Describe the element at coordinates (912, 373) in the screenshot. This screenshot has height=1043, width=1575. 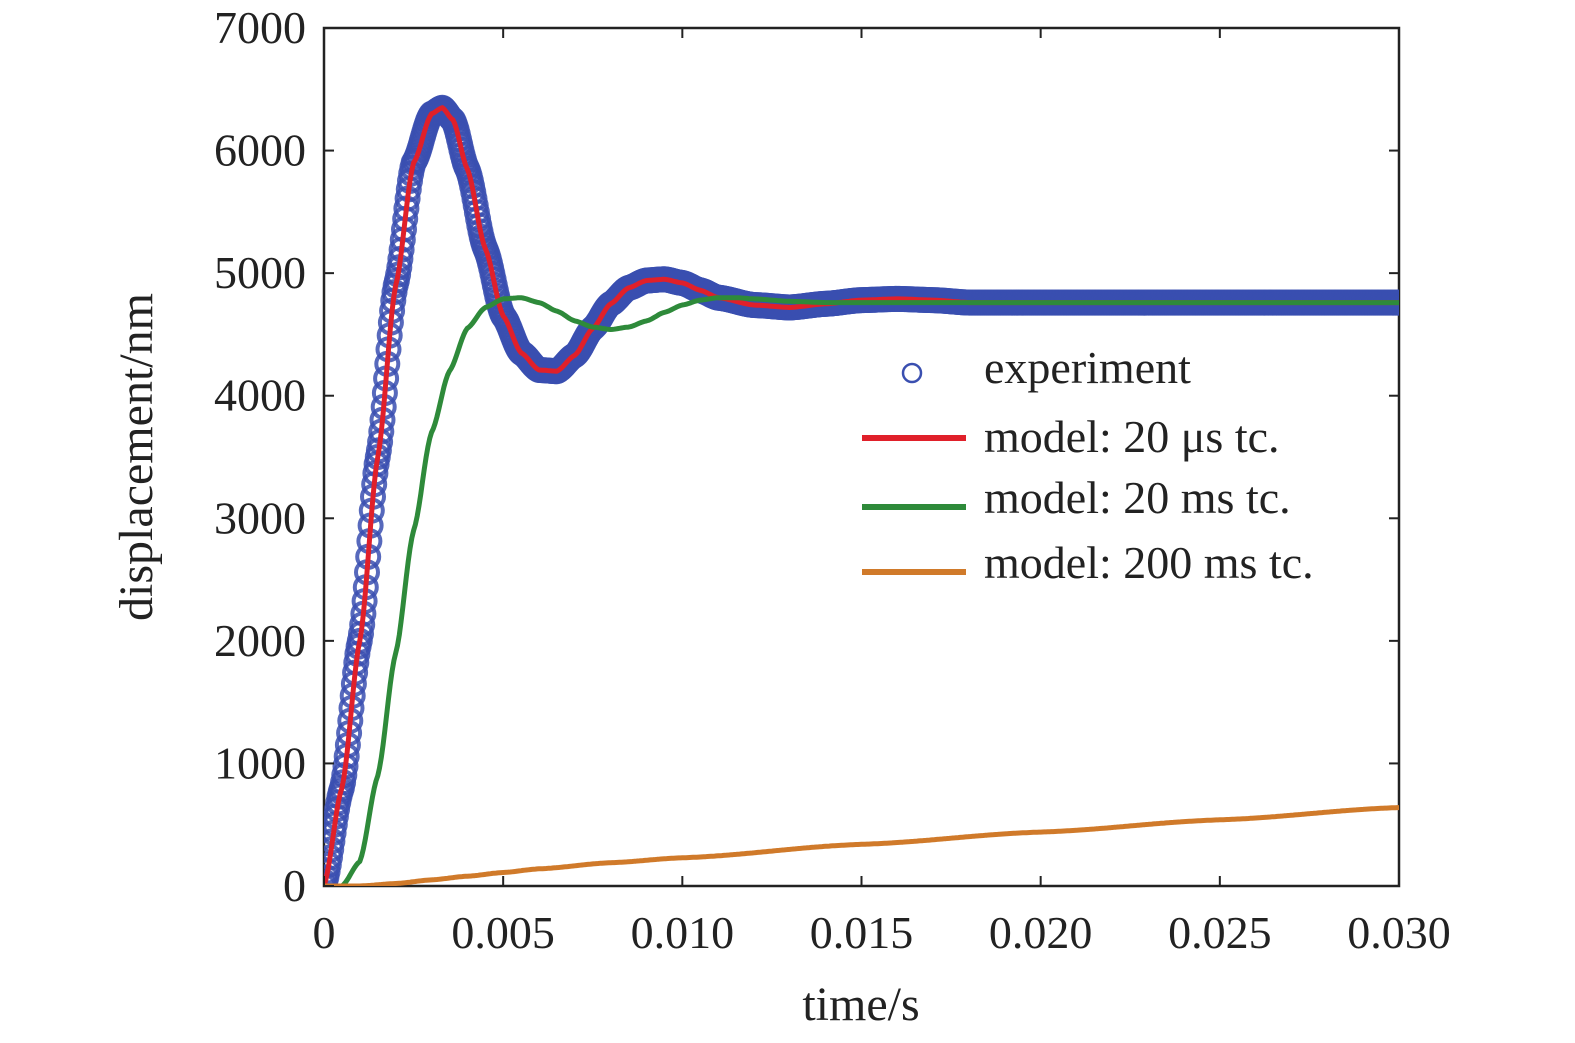
I see `legend-marker-experiment` at that location.